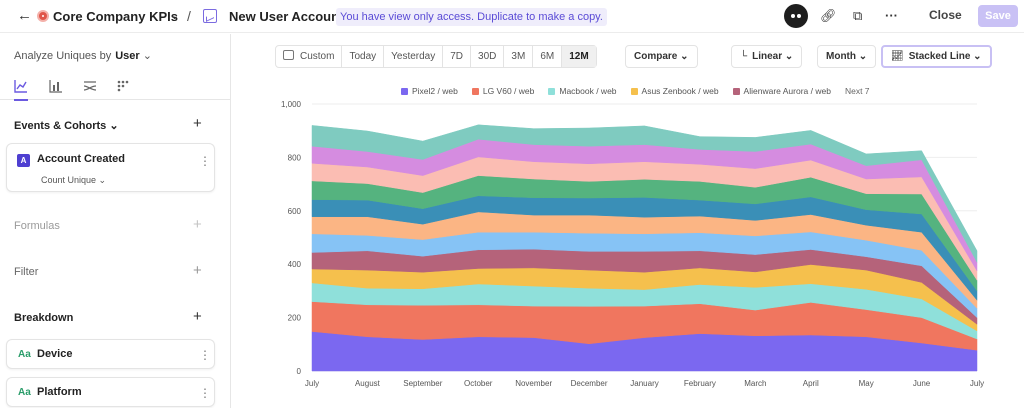  What do you see at coordinates (291, 104) in the screenshot?
I see `y-tick-label: 1,000` at bounding box center [291, 104].